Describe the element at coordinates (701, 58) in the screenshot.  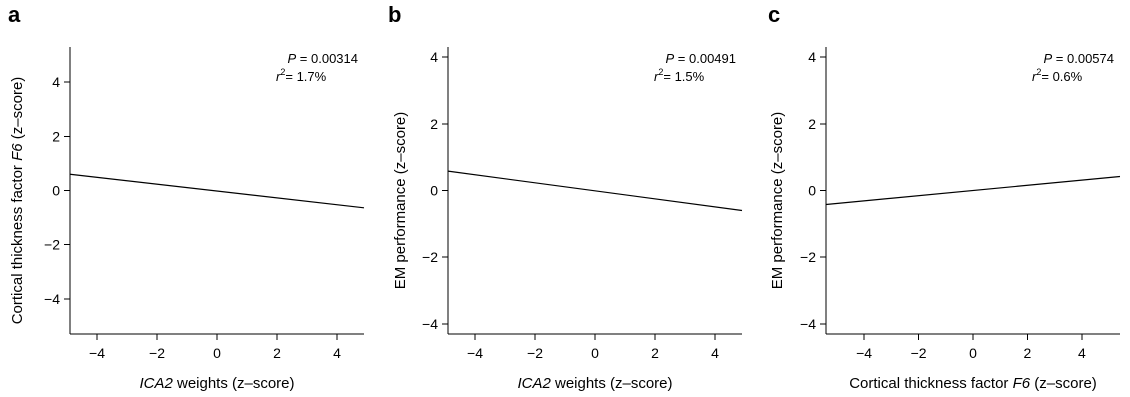
I see `panel-b-p-value: P = 0.00491` at that location.